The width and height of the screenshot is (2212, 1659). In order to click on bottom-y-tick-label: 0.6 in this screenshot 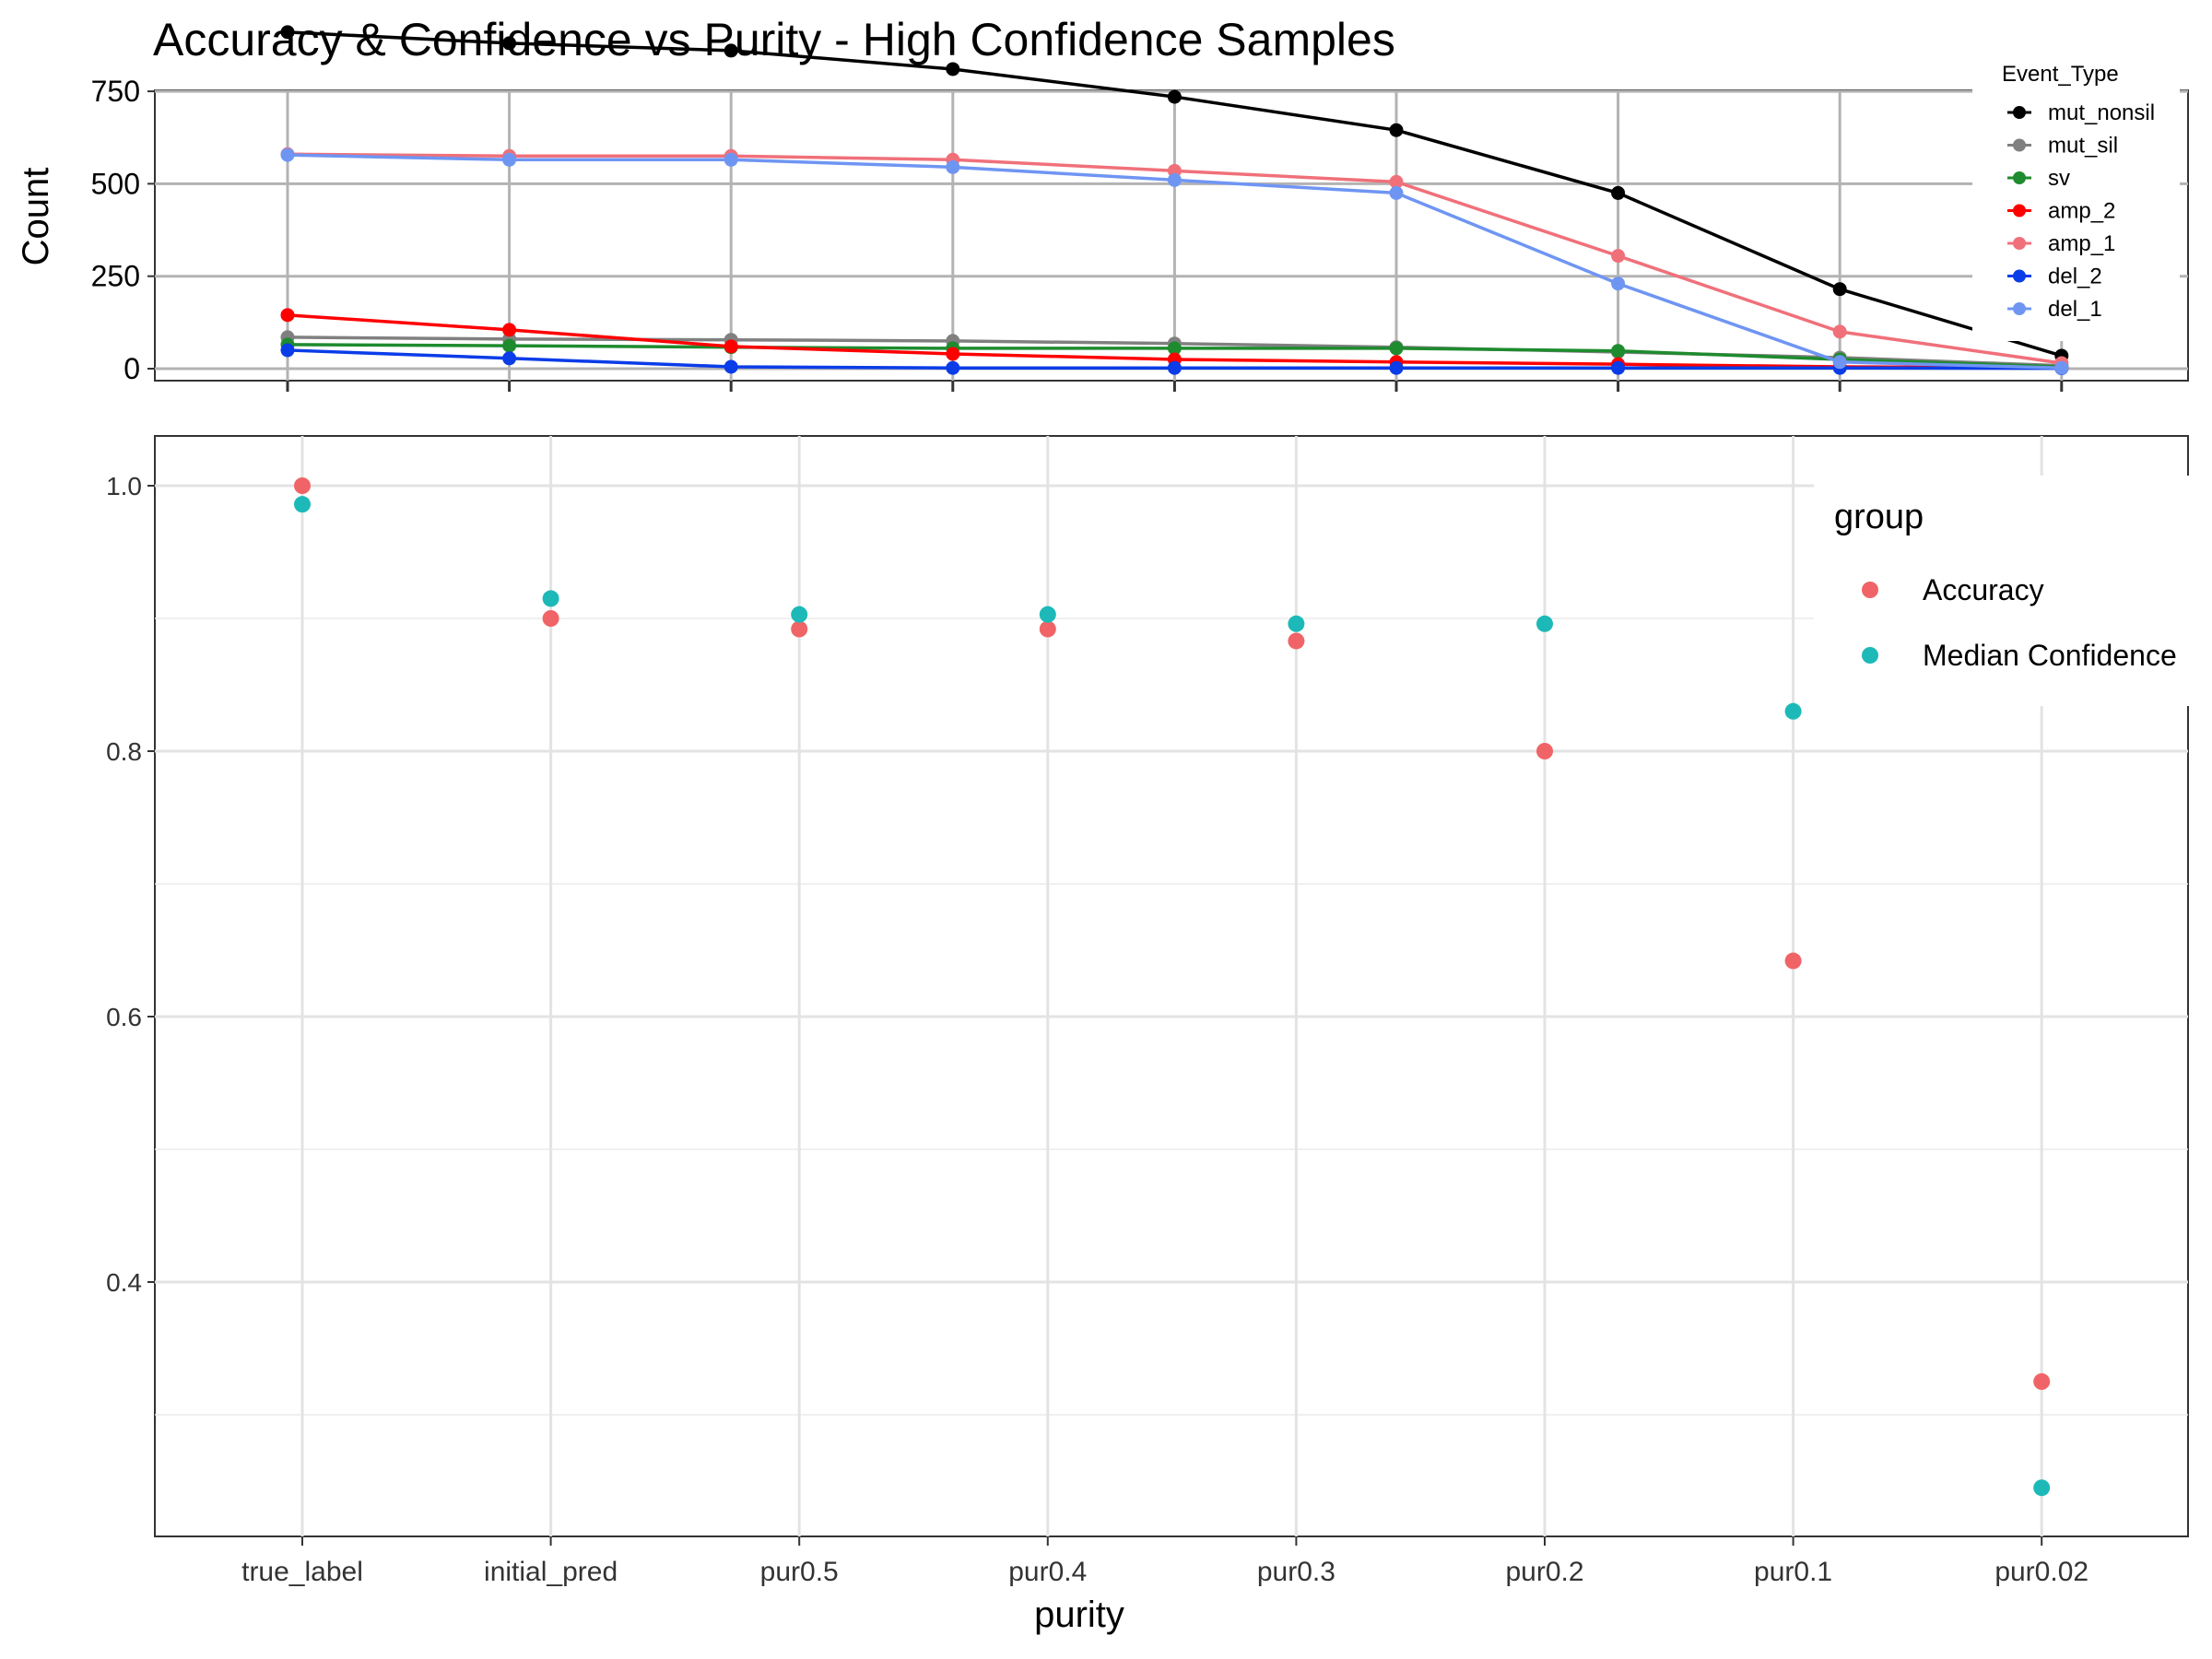, I will do `click(124, 1017)`.